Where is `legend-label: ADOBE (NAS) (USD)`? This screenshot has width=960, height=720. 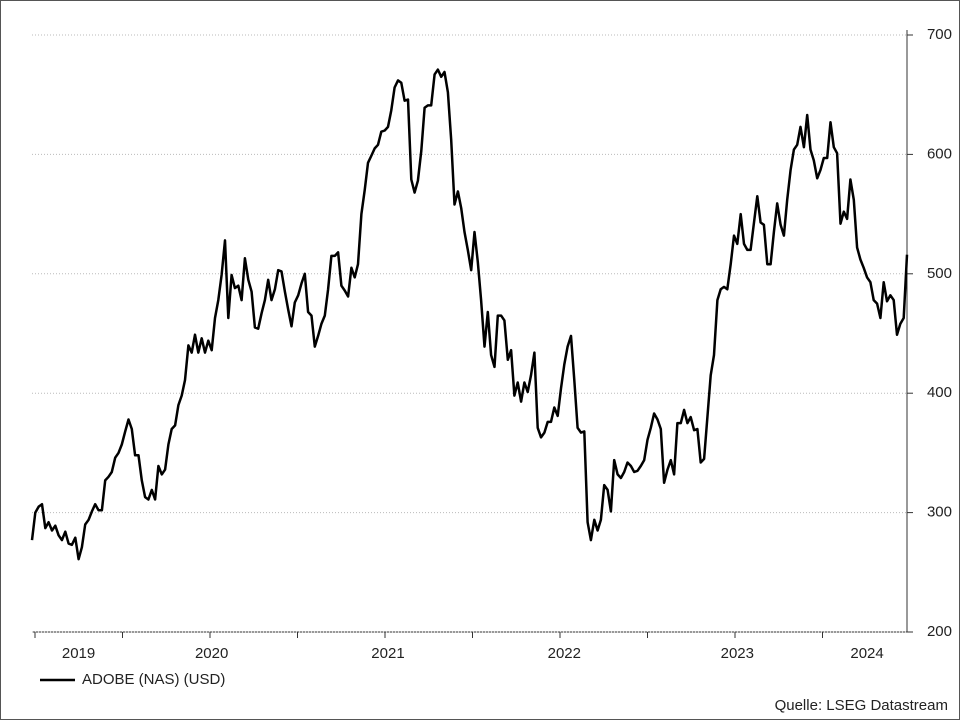 legend-label: ADOBE (NAS) (USD) is located at coordinates (153, 679).